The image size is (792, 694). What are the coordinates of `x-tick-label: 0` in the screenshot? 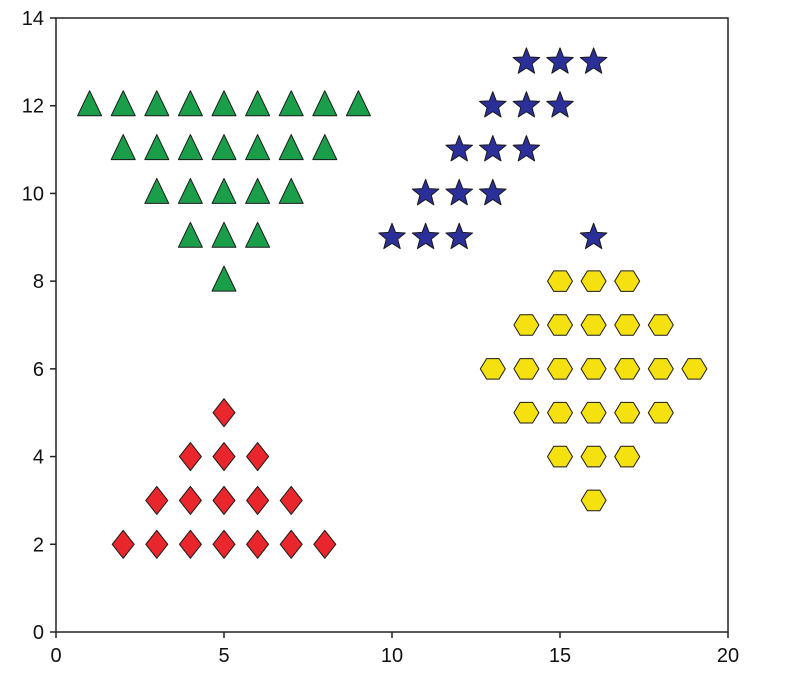 It's located at (55, 656).